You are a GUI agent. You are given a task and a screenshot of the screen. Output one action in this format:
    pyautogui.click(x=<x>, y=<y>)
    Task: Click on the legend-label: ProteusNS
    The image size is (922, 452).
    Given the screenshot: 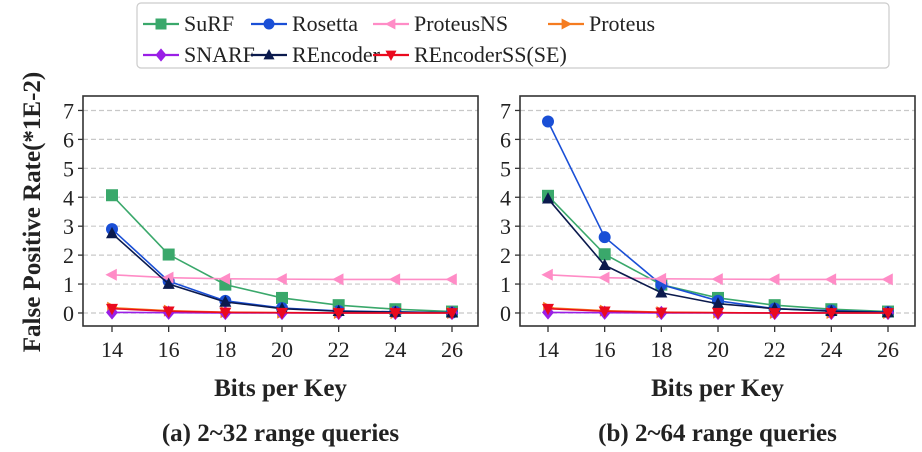 What is the action you would take?
    pyautogui.click(x=461, y=23)
    